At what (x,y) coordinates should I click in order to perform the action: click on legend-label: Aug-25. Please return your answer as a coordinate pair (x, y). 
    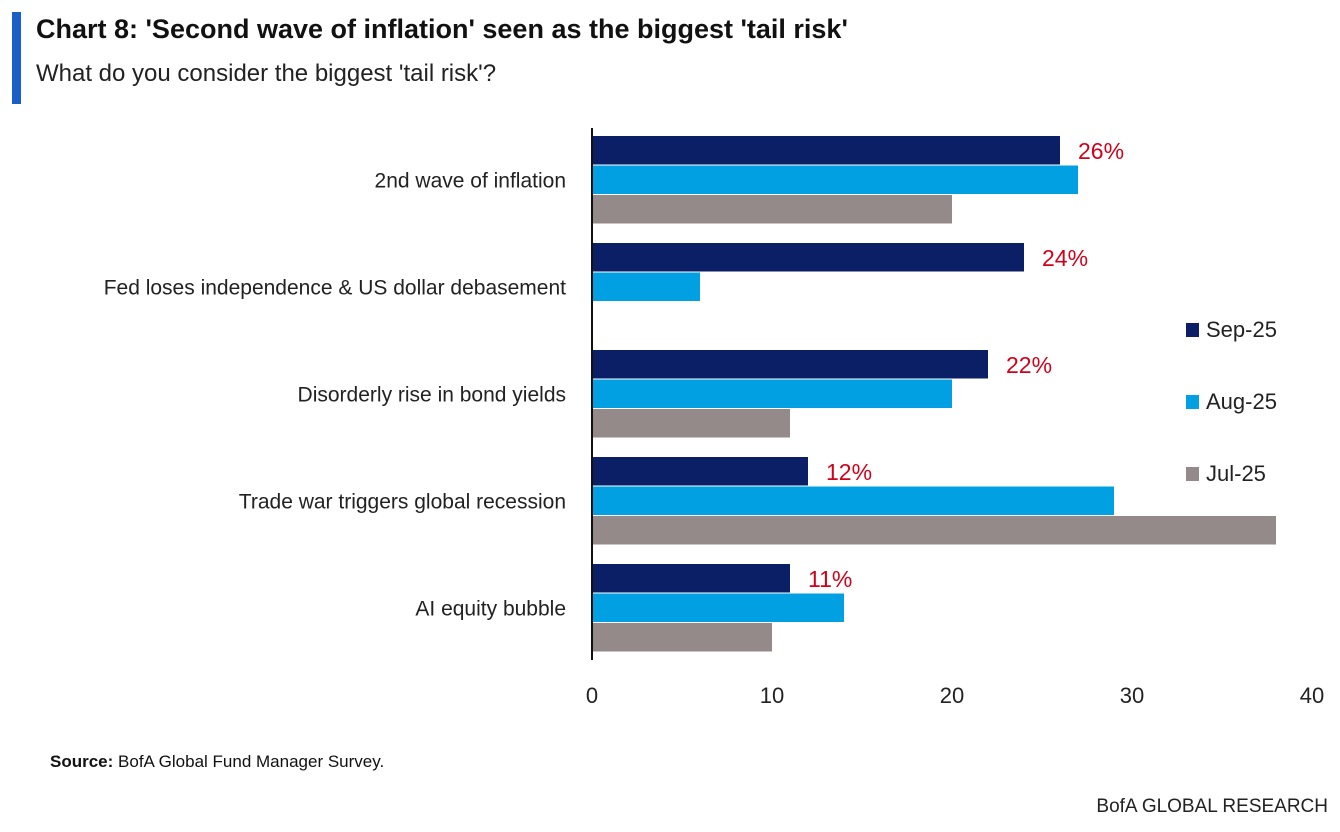
    Looking at the image, I should click on (1241, 401).